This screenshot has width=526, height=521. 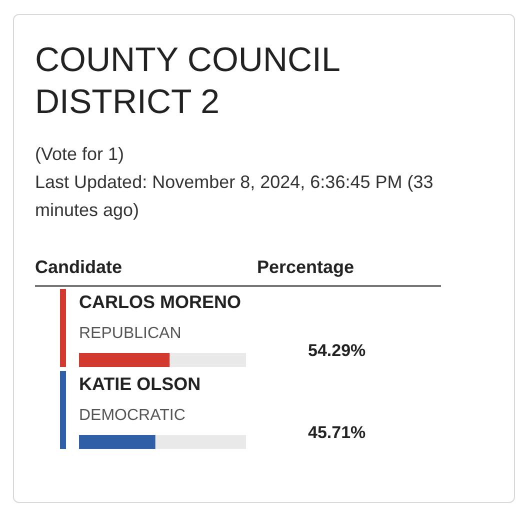 What do you see at coordinates (140, 384) in the screenshot?
I see `y-tick-label: KATIE OLSON` at bounding box center [140, 384].